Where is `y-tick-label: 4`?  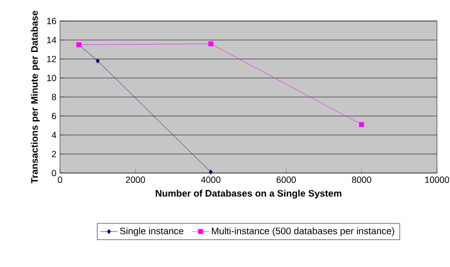
y-tick-label: 4 is located at coordinates (54, 135).